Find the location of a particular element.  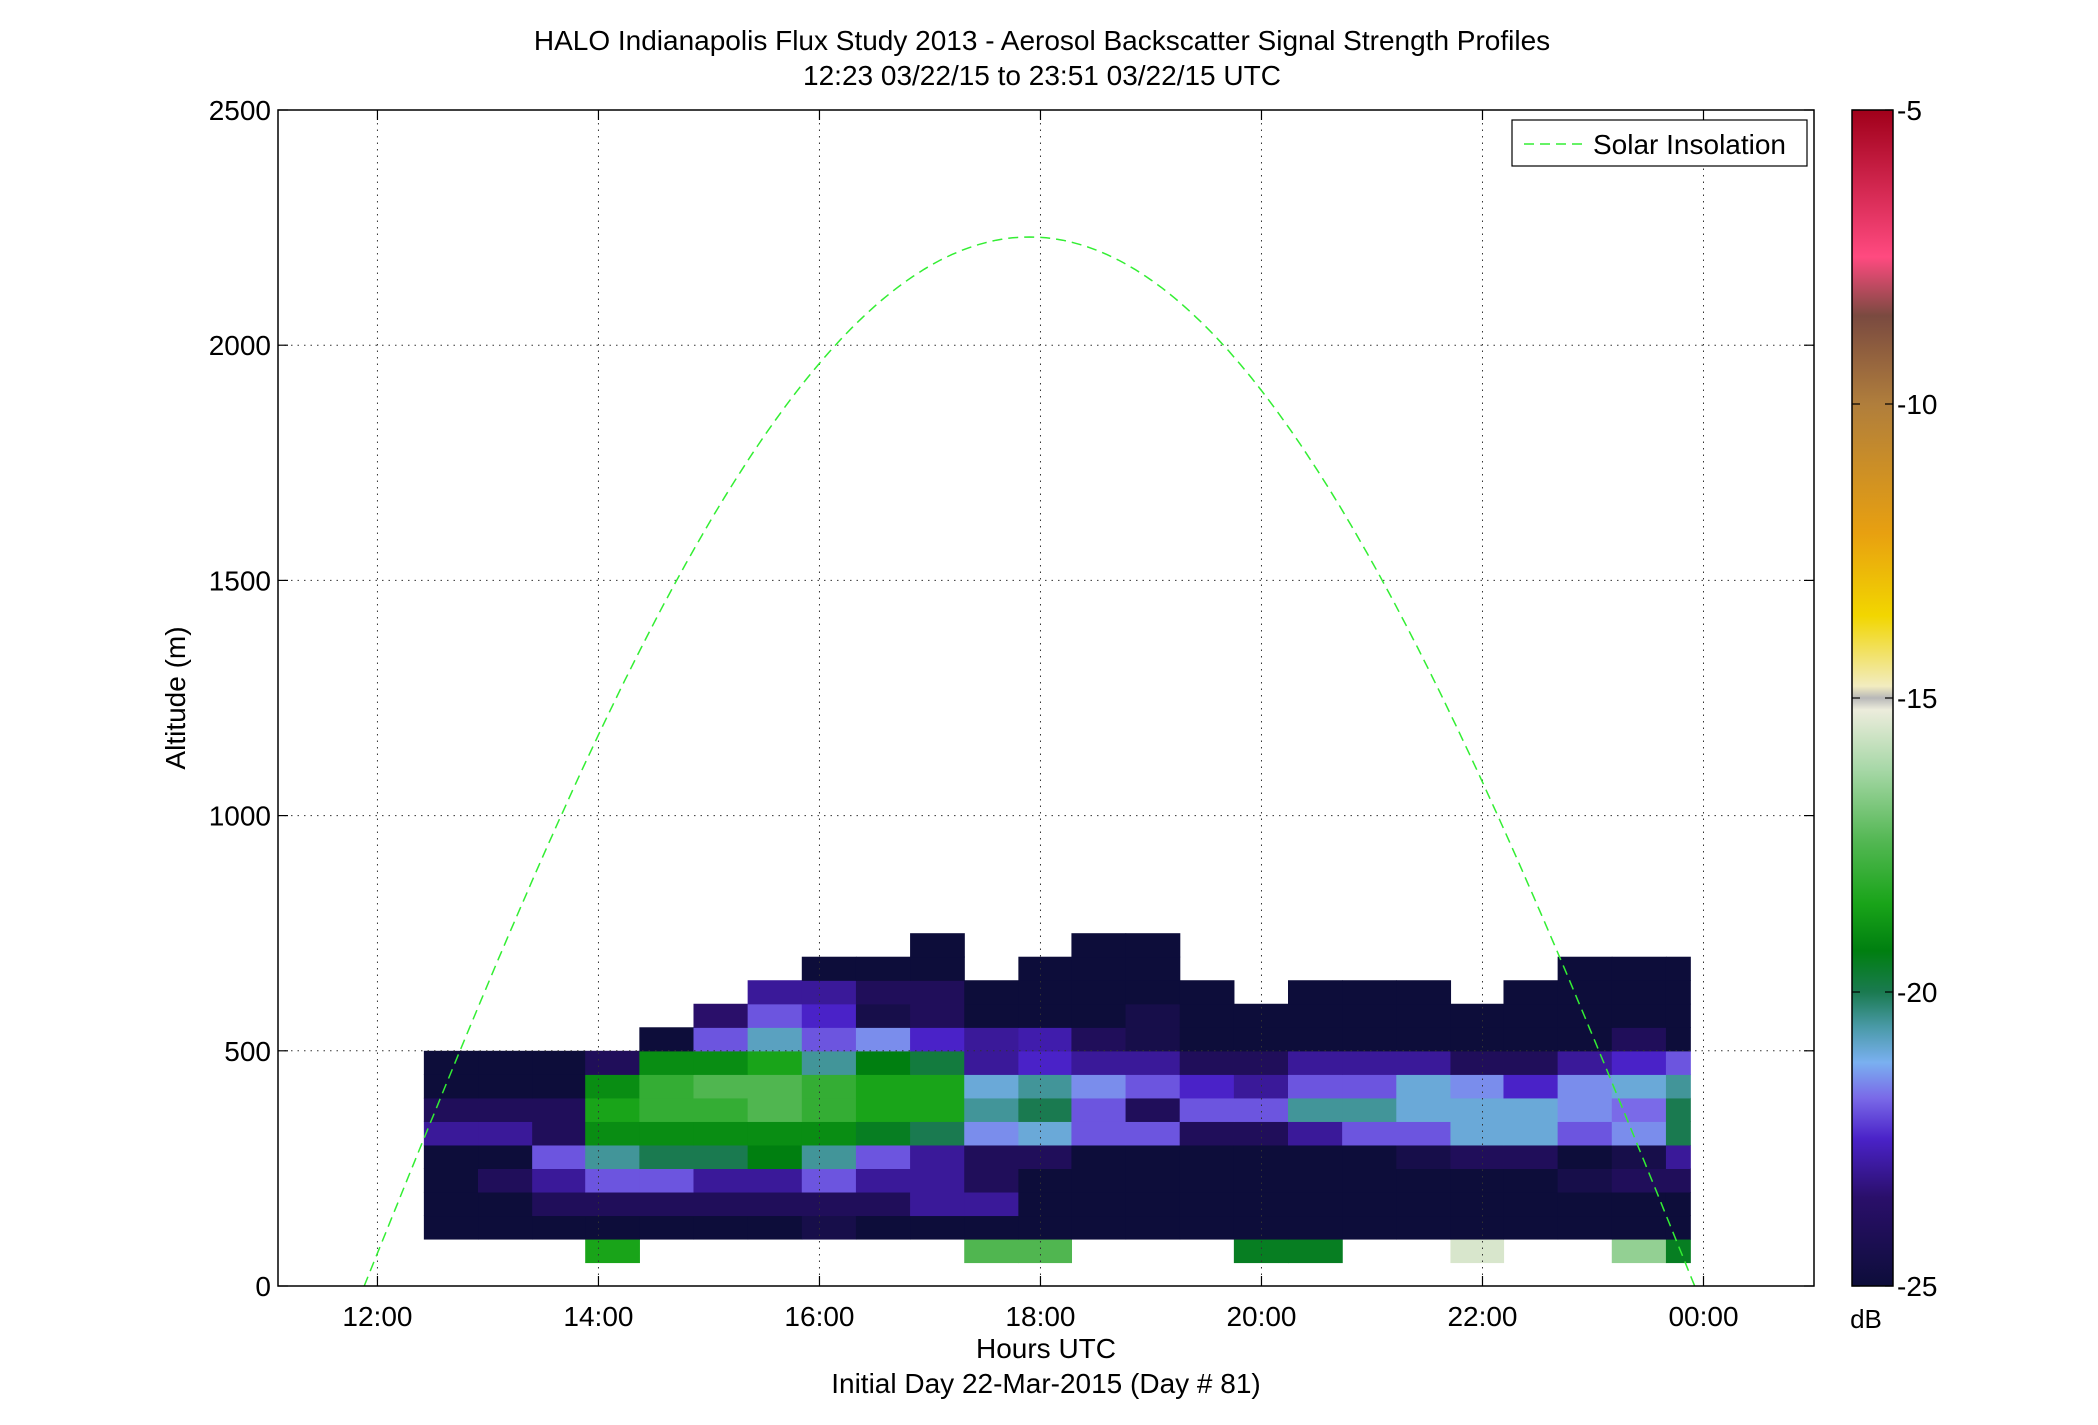

colorbar: -5 -10 -15 -20 -25 dB is located at coordinates (1893, 714).